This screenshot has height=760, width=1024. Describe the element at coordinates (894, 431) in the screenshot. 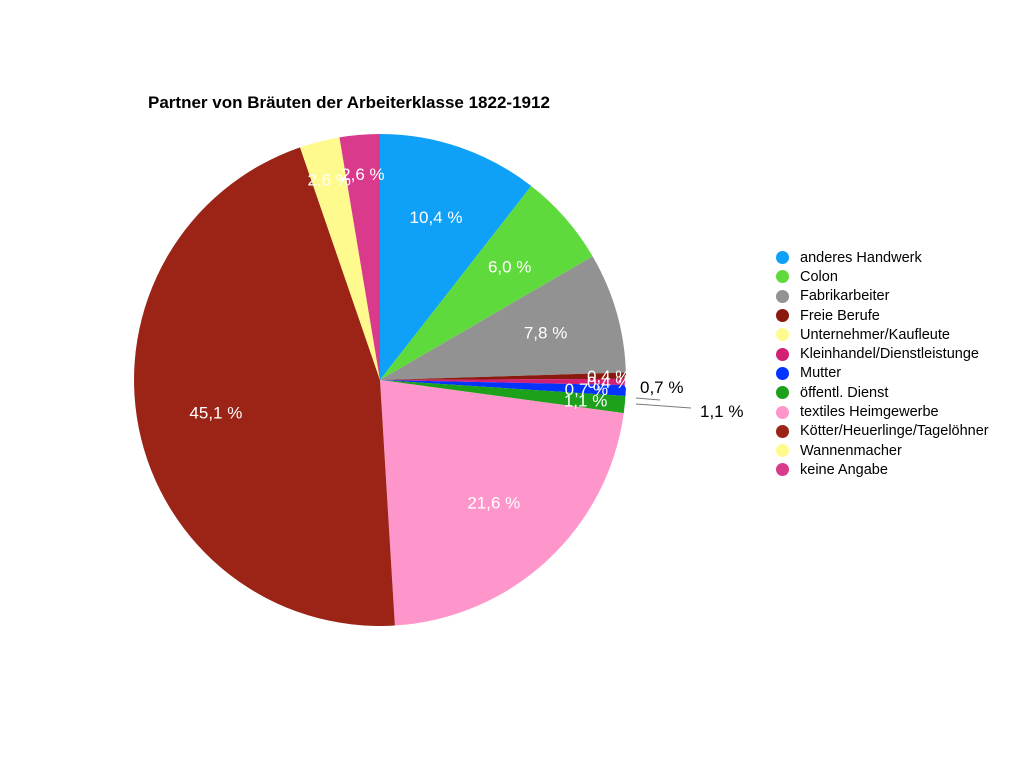

I see `legend-label: Kötter/Heuerlinge/Tagelöhner` at that location.